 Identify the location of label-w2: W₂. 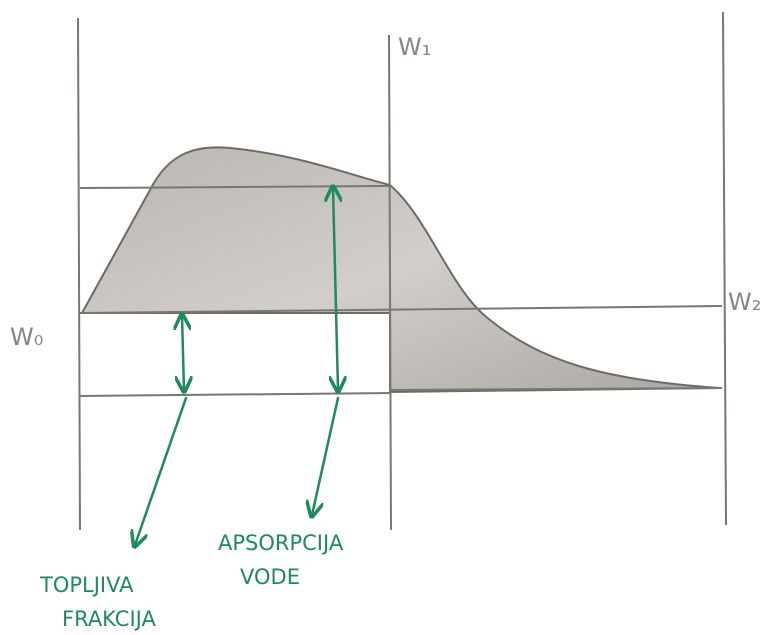
(744, 302).